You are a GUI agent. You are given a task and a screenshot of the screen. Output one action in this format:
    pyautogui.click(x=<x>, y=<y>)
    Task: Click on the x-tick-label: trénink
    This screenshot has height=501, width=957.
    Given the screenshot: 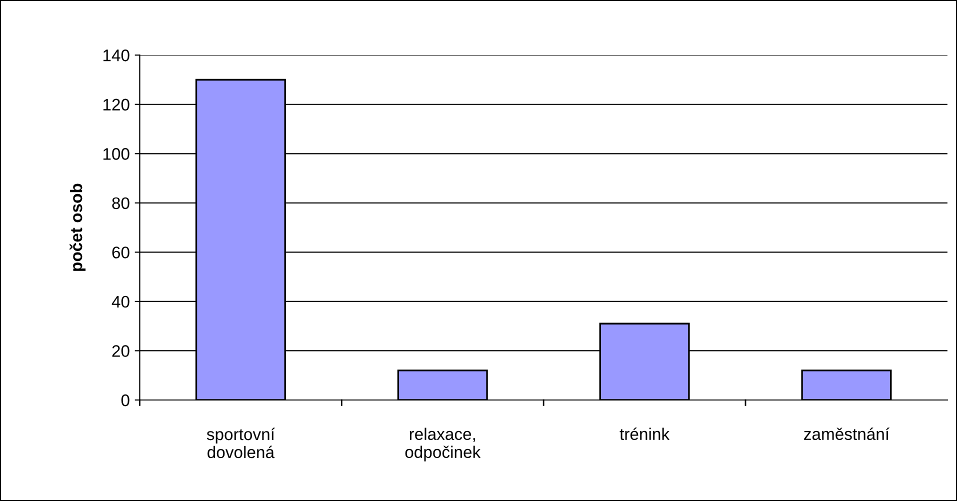 What is the action you would take?
    pyautogui.click(x=645, y=434)
    